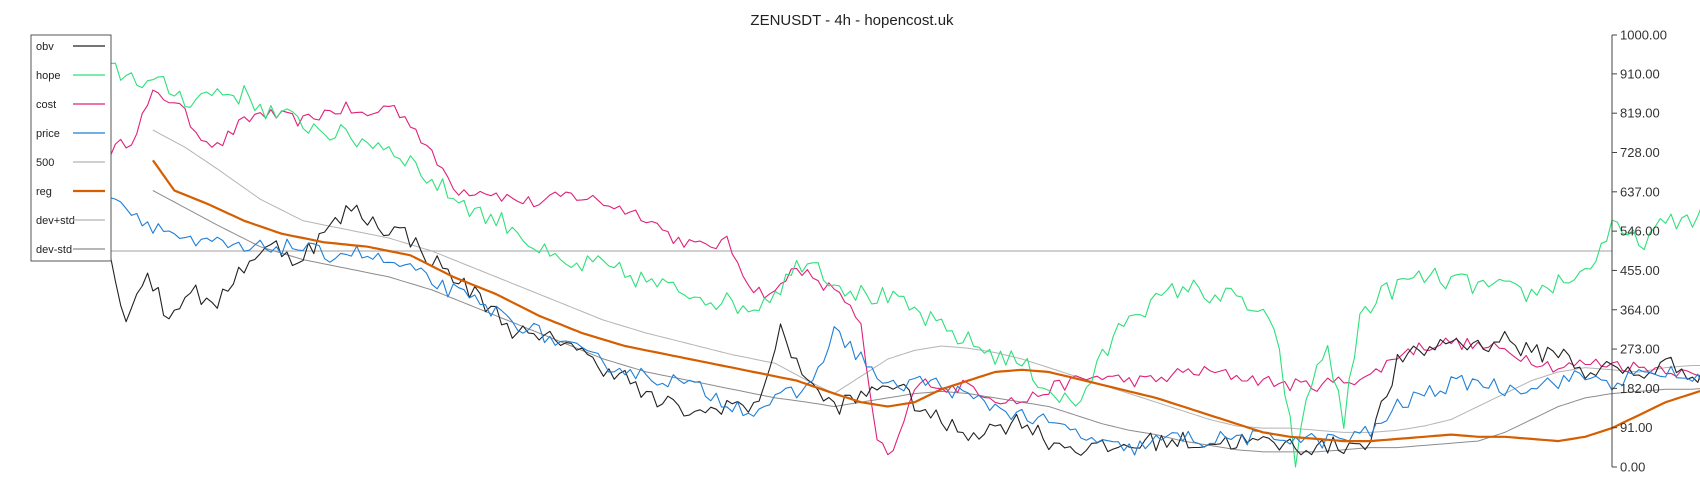 The width and height of the screenshot is (1700, 500). What do you see at coordinates (1640, 152) in the screenshot?
I see `y-tick-label: 728.00` at bounding box center [1640, 152].